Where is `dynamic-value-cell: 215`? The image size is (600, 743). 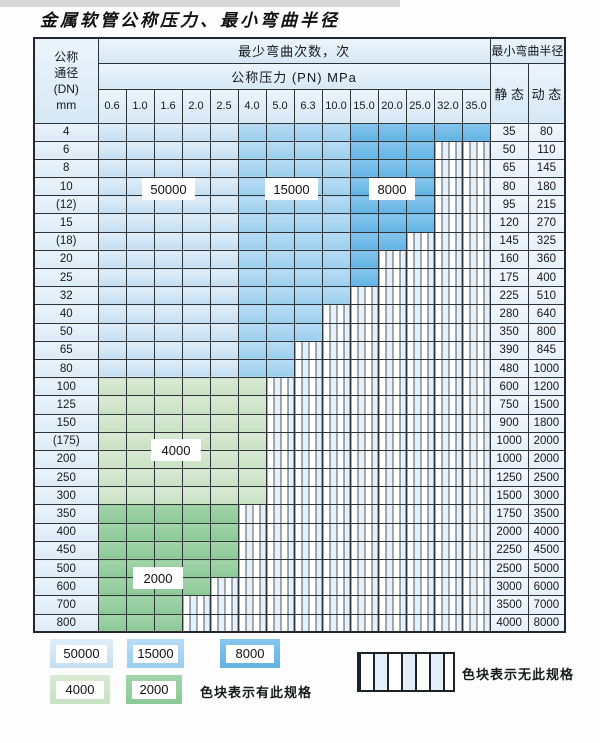
dynamic-value-cell: 215 is located at coordinates (546, 205).